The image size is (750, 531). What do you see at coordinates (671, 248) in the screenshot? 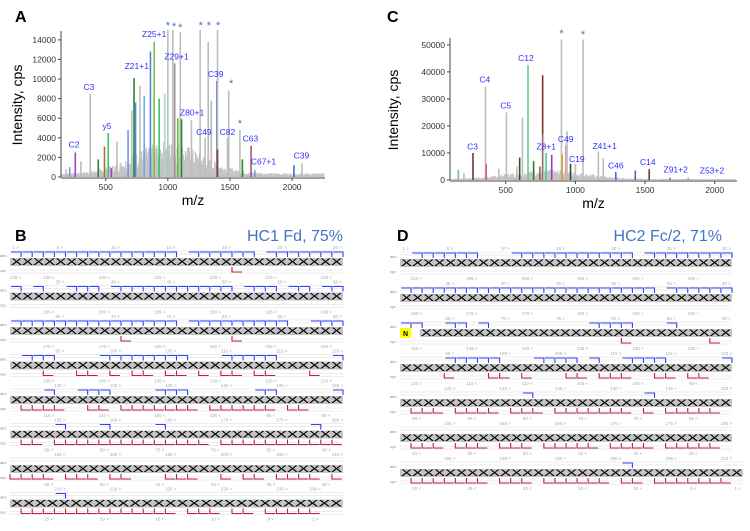
I see `residue-number-top: 25 >` at bounding box center [671, 248].